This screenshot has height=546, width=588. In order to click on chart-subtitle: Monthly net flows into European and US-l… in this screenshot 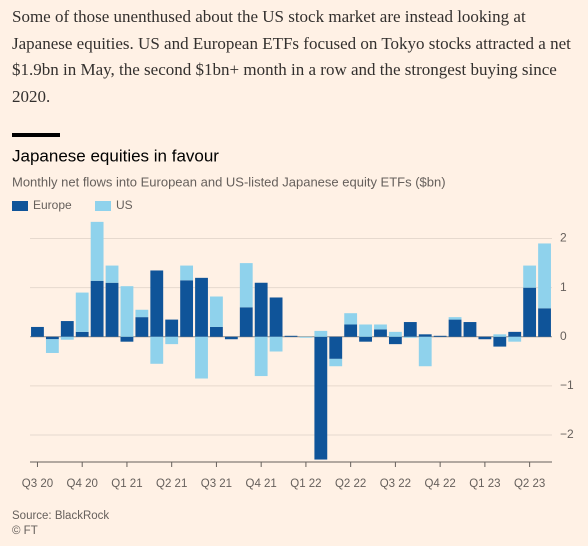, I will do `click(229, 181)`.